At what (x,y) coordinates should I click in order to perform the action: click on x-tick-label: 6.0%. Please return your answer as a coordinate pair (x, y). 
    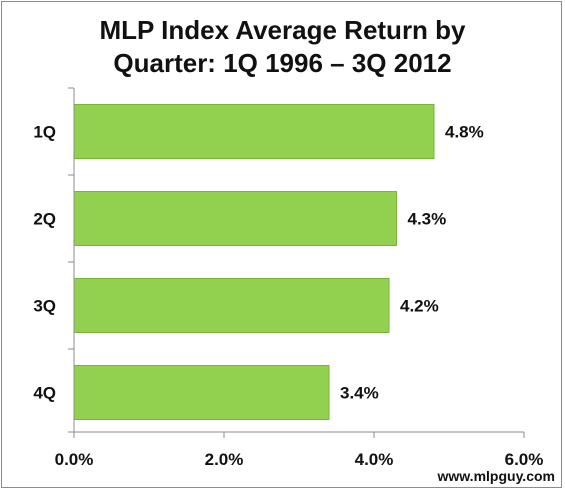
    Looking at the image, I should click on (524, 459).